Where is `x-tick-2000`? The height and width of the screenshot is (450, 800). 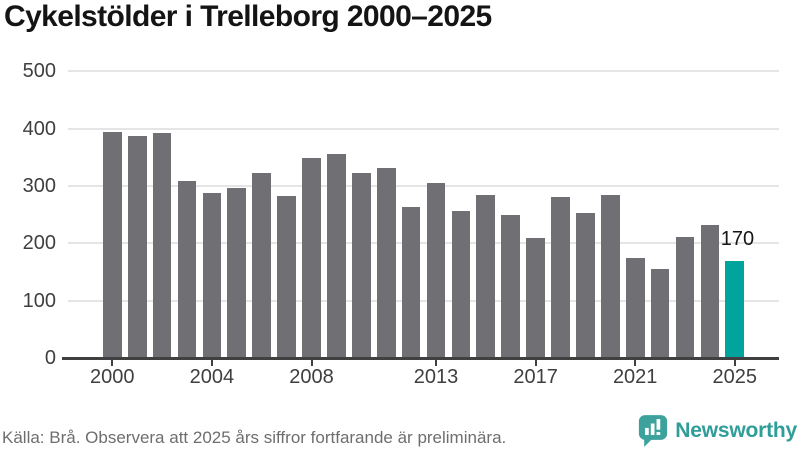
x-tick-2000 is located at coordinates (112, 363).